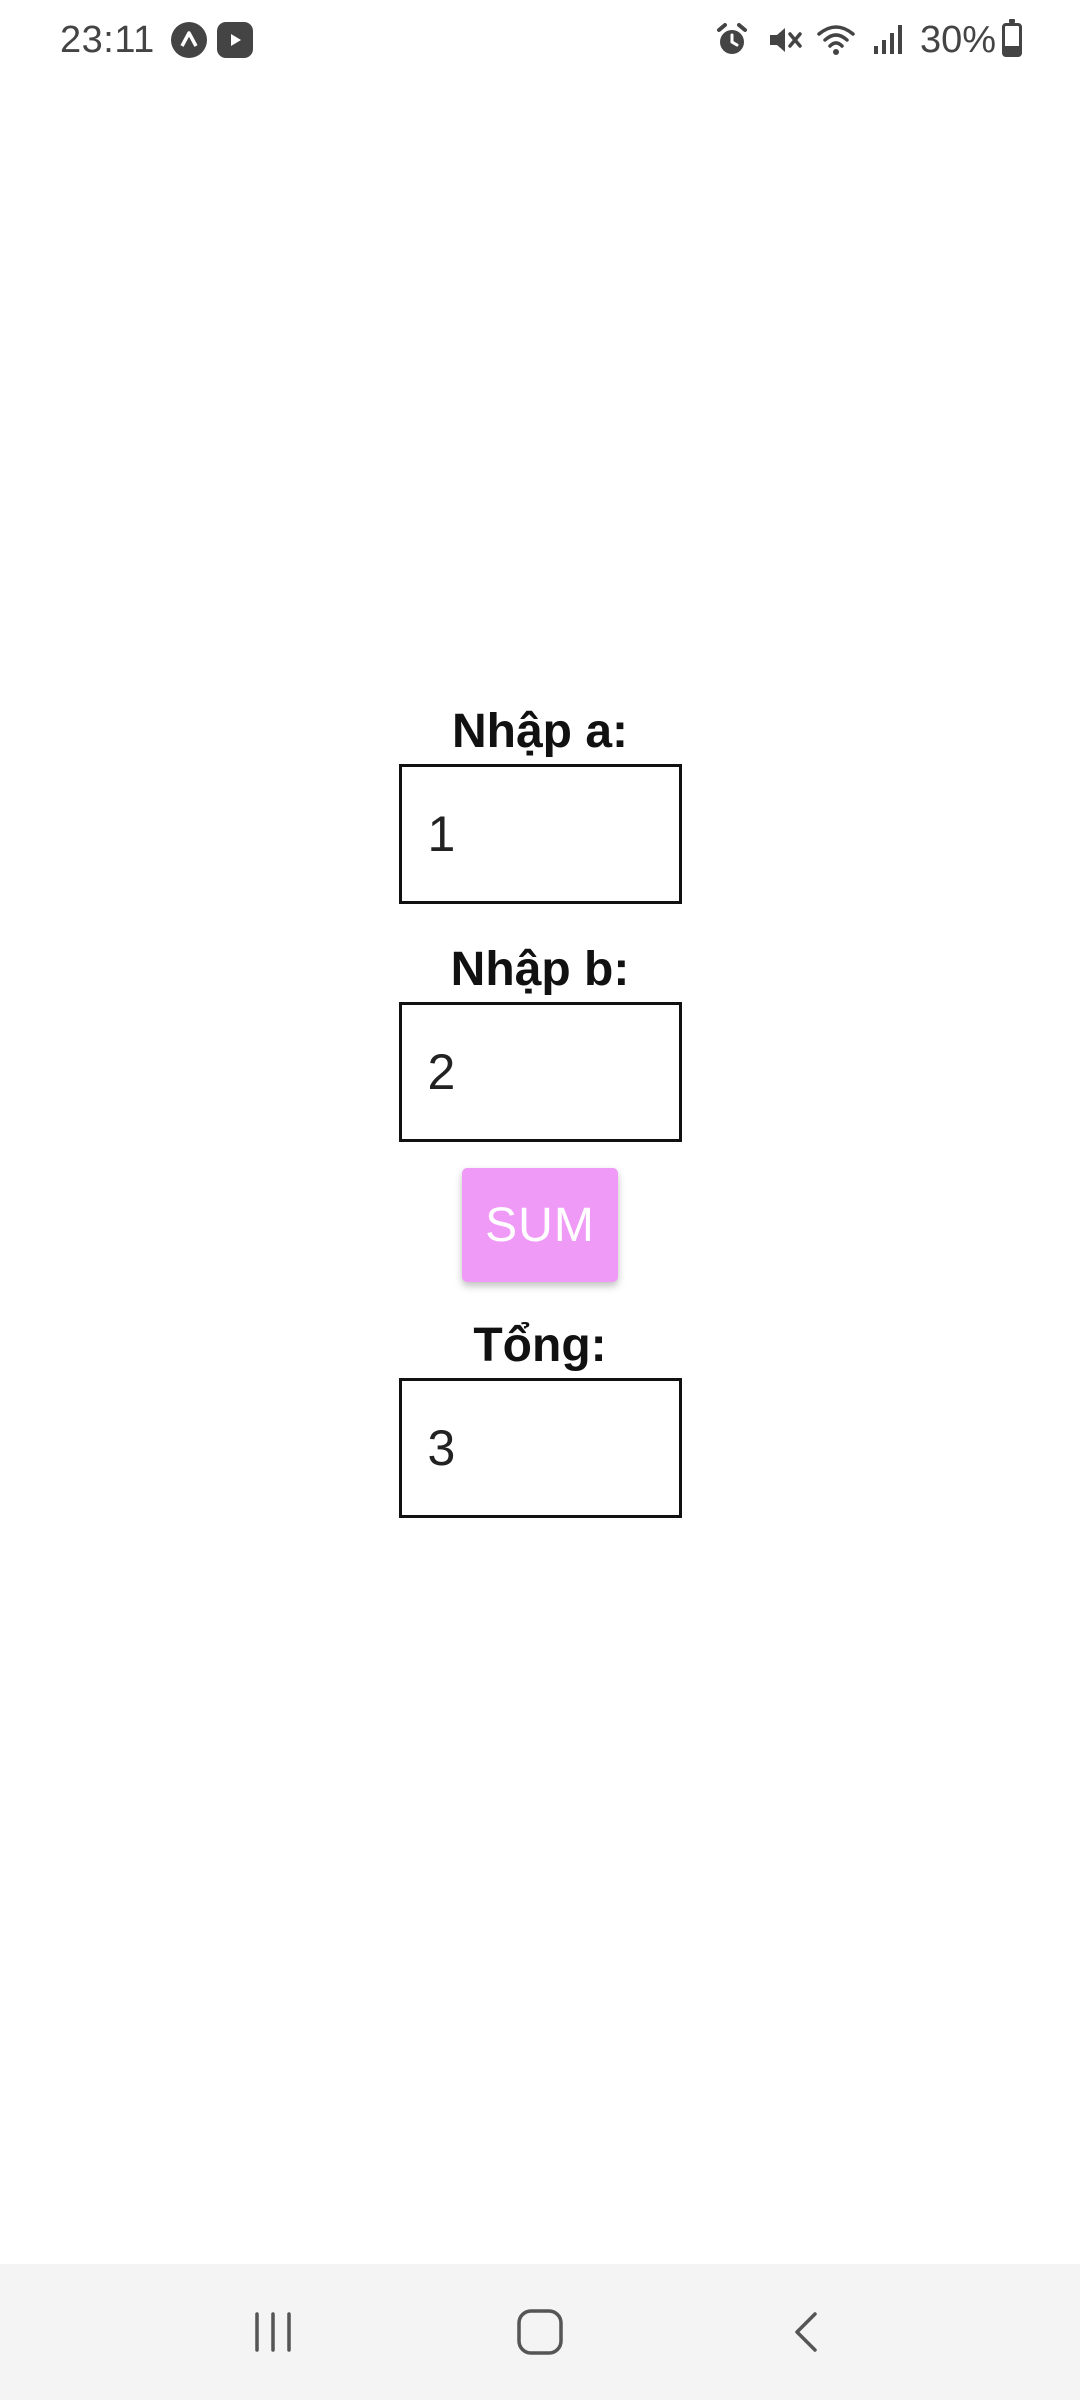 This screenshot has width=1080, height=2400. I want to click on field-b-input, so click(540, 1072).